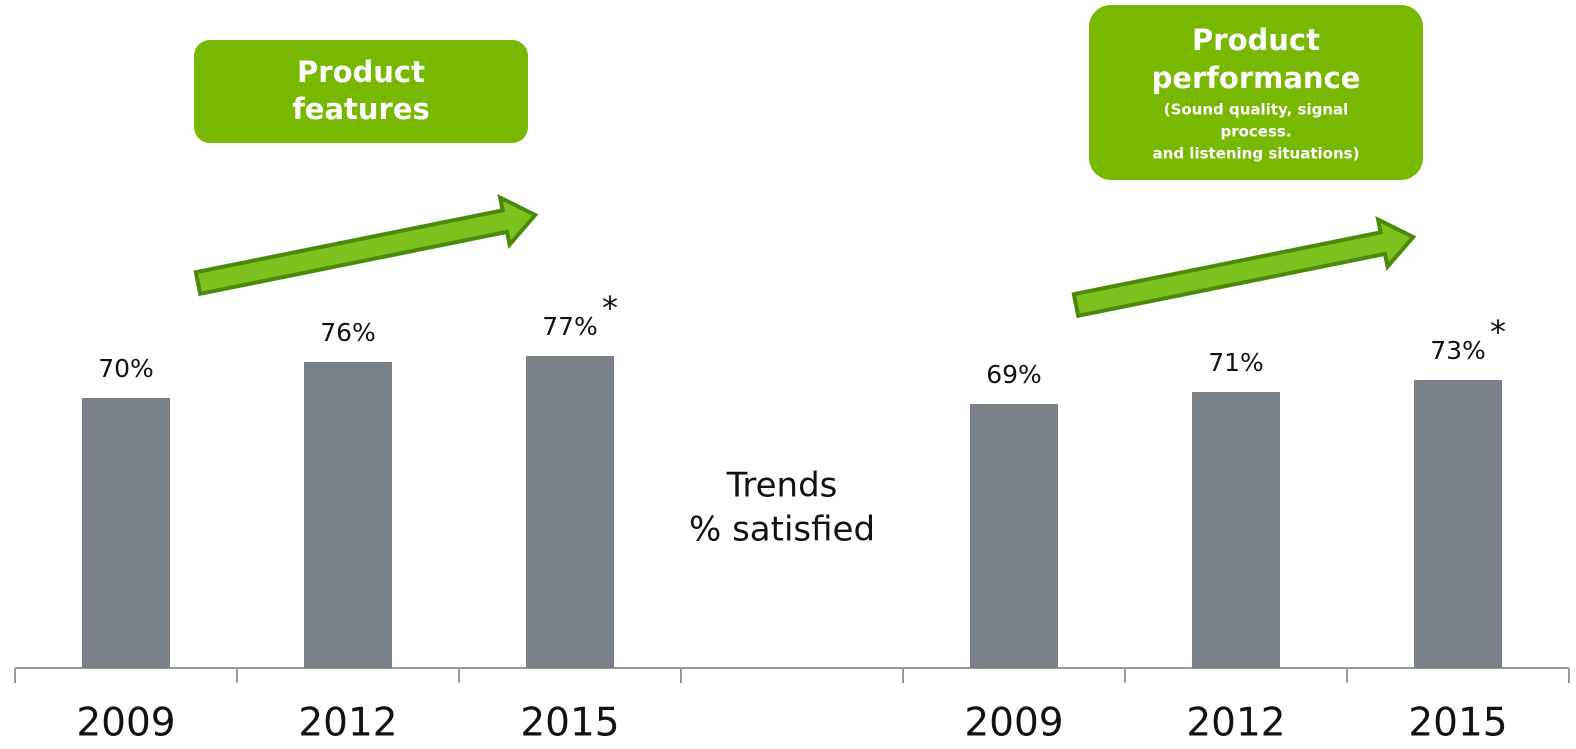 The height and width of the screenshot is (749, 1576). Describe the element at coordinates (1256, 110) in the screenshot. I see `callout-subtitle: (Sound quality, signal` at that location.